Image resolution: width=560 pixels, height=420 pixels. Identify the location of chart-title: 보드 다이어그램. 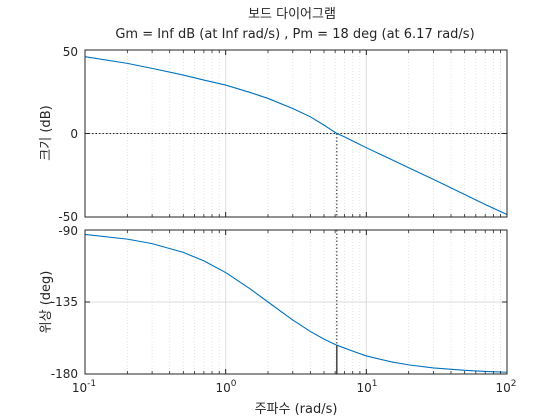
(292, 14).